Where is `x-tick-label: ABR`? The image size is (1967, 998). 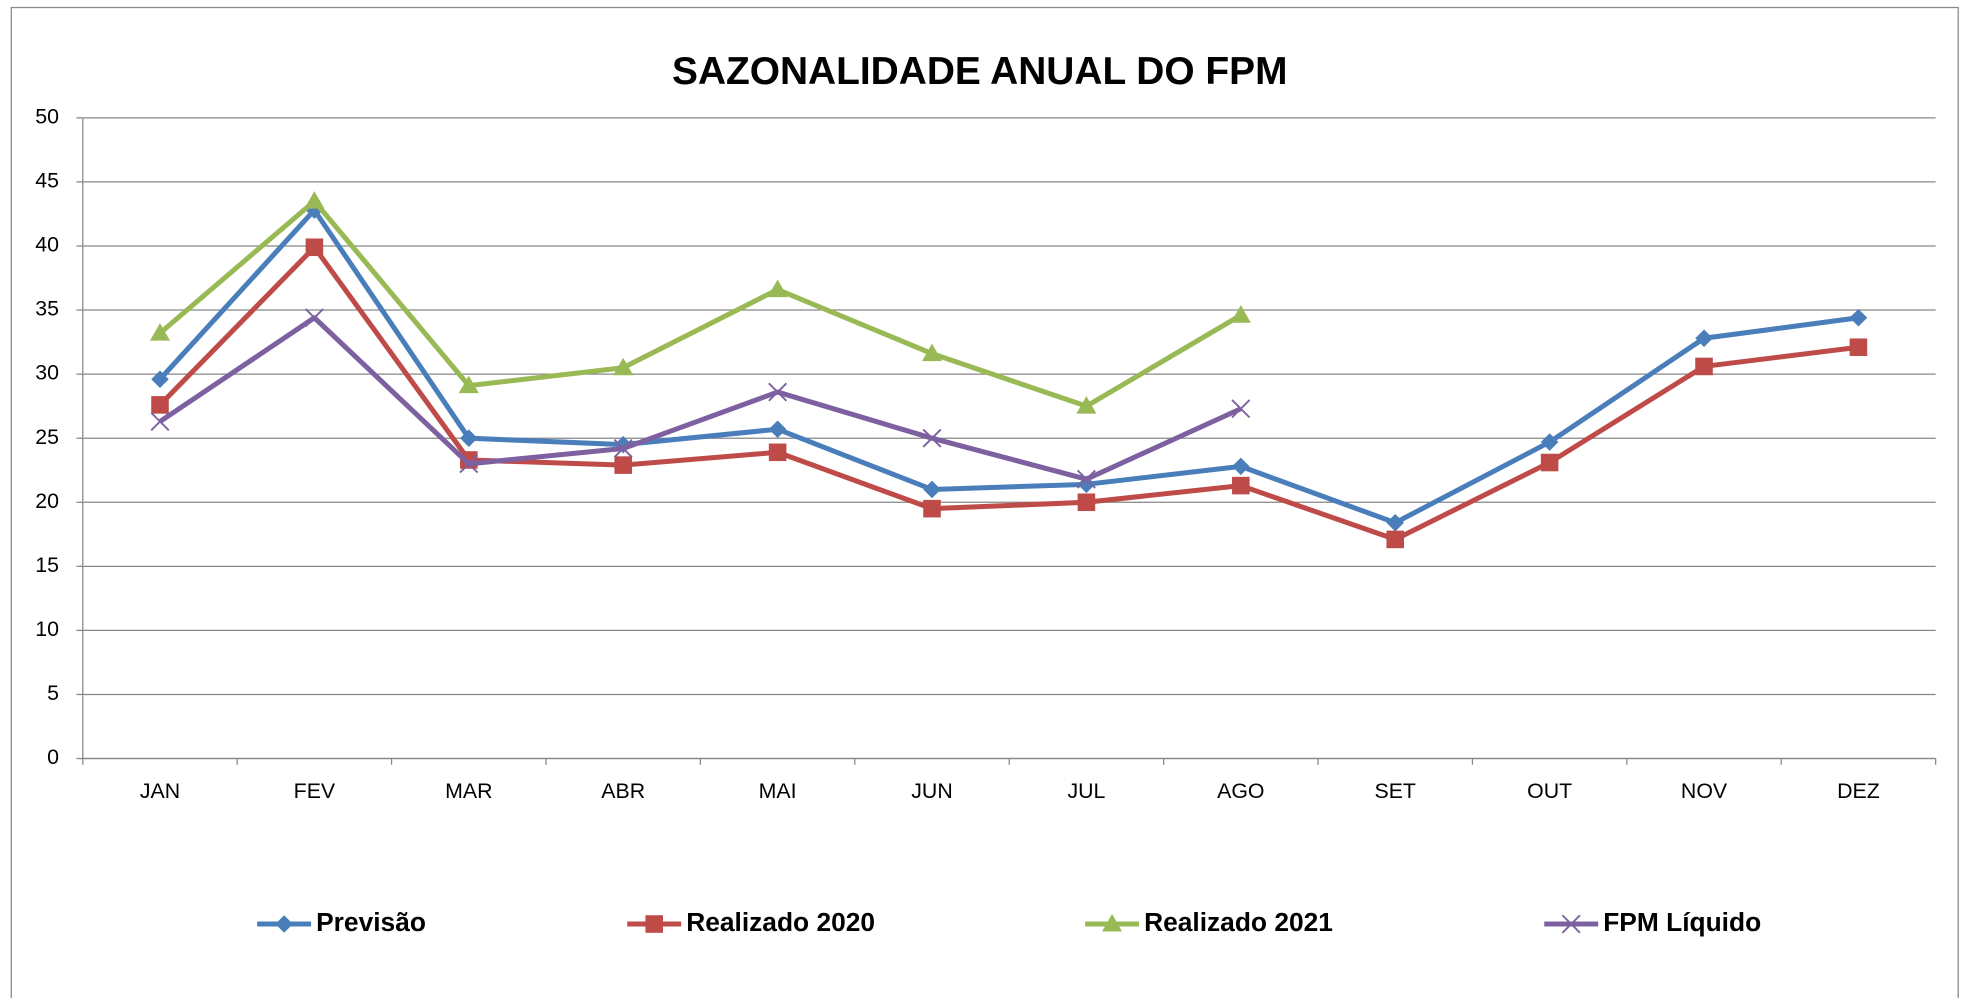
x-tick-label: ABR is located at coordinates (623, 791).